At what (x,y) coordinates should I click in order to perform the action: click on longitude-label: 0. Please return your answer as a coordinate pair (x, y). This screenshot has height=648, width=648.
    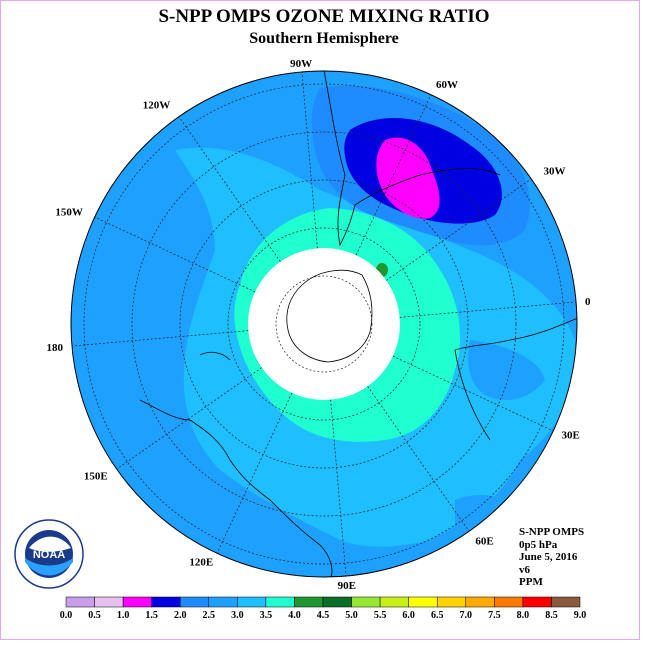
    Looking at the image, I should click on (588, 302).